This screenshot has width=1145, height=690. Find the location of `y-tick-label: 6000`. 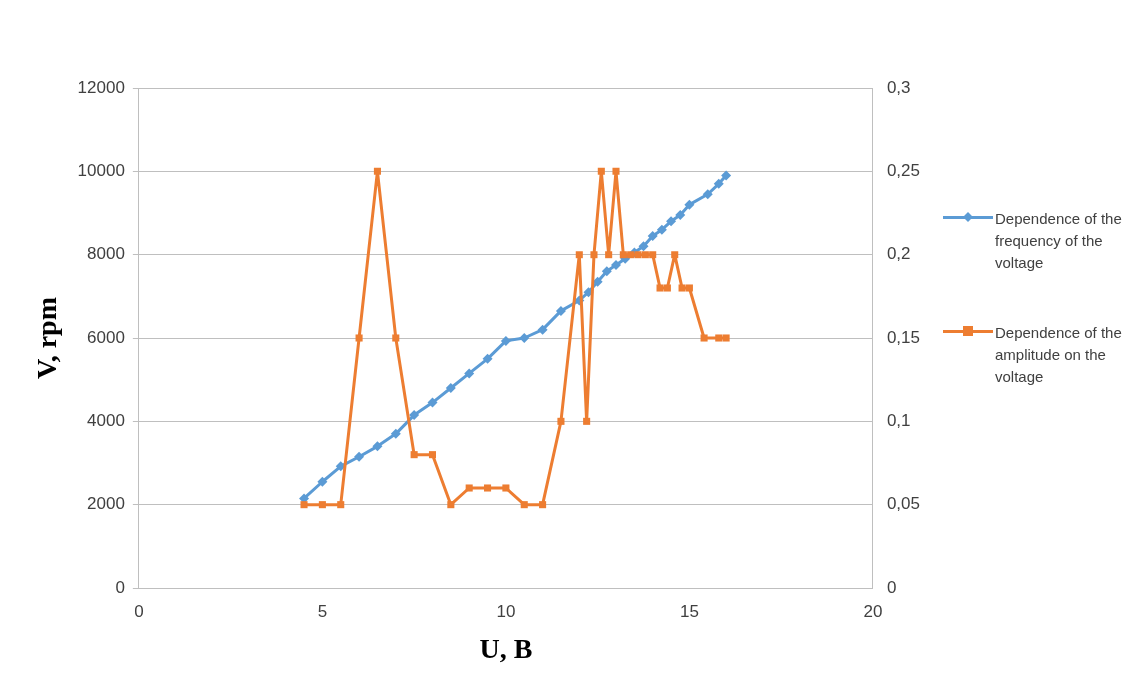

y-tick-label: 6000 is located at coordinates (106, 337).